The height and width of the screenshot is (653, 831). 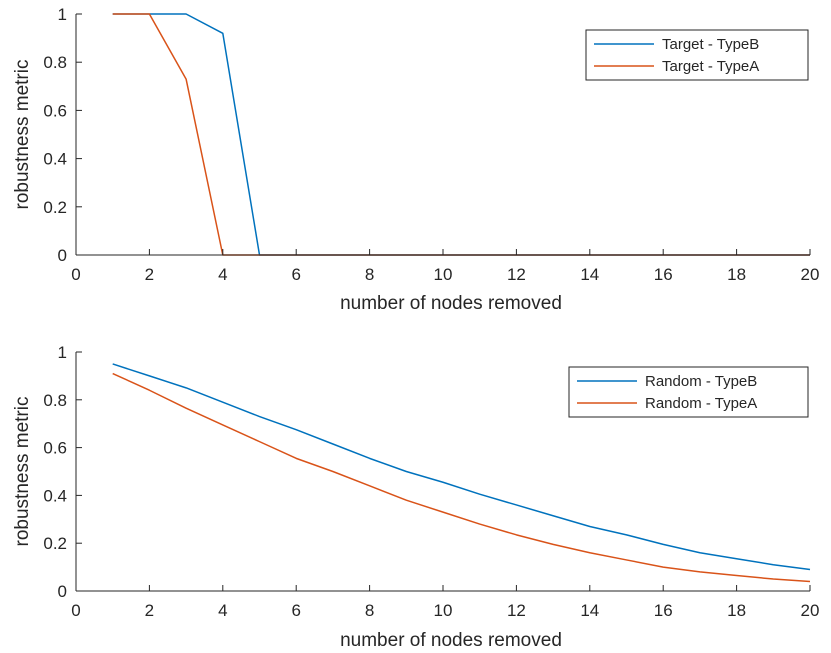 I want to click on legend-label: Random - TypeB, so click(x=701, y=381).